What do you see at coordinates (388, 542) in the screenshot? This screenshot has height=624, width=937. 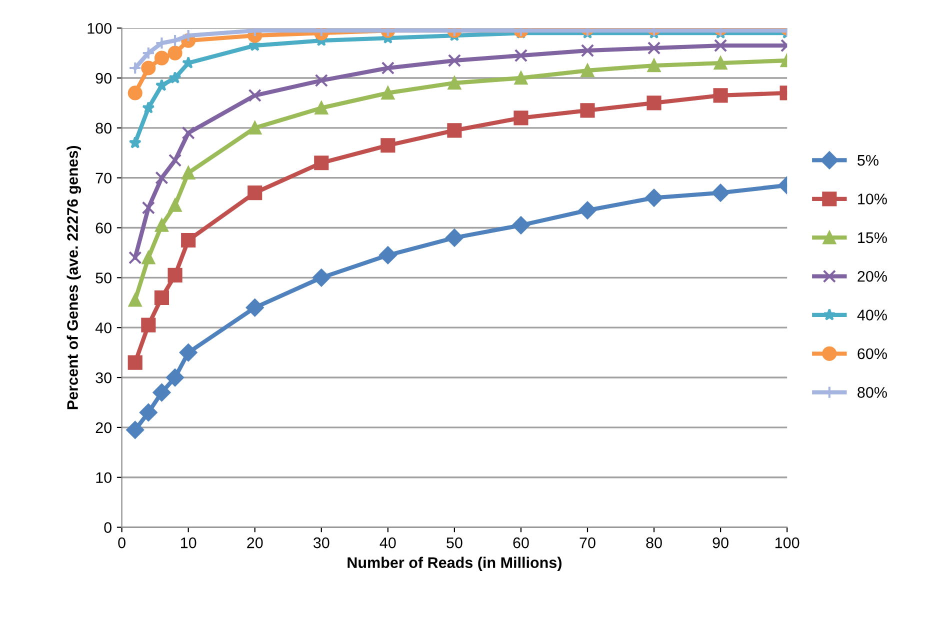 I see `x-tick-label: 40` at bounding box center [388, 542].